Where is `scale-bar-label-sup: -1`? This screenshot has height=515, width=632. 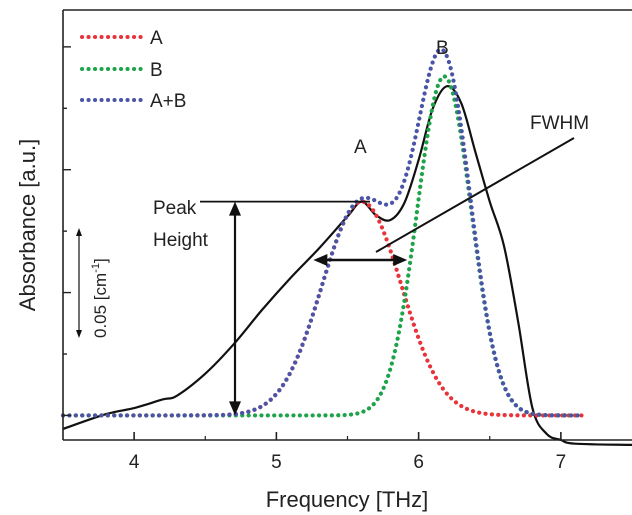 scale-bar-label-sup: -1 is located at coordinates (96, 268).